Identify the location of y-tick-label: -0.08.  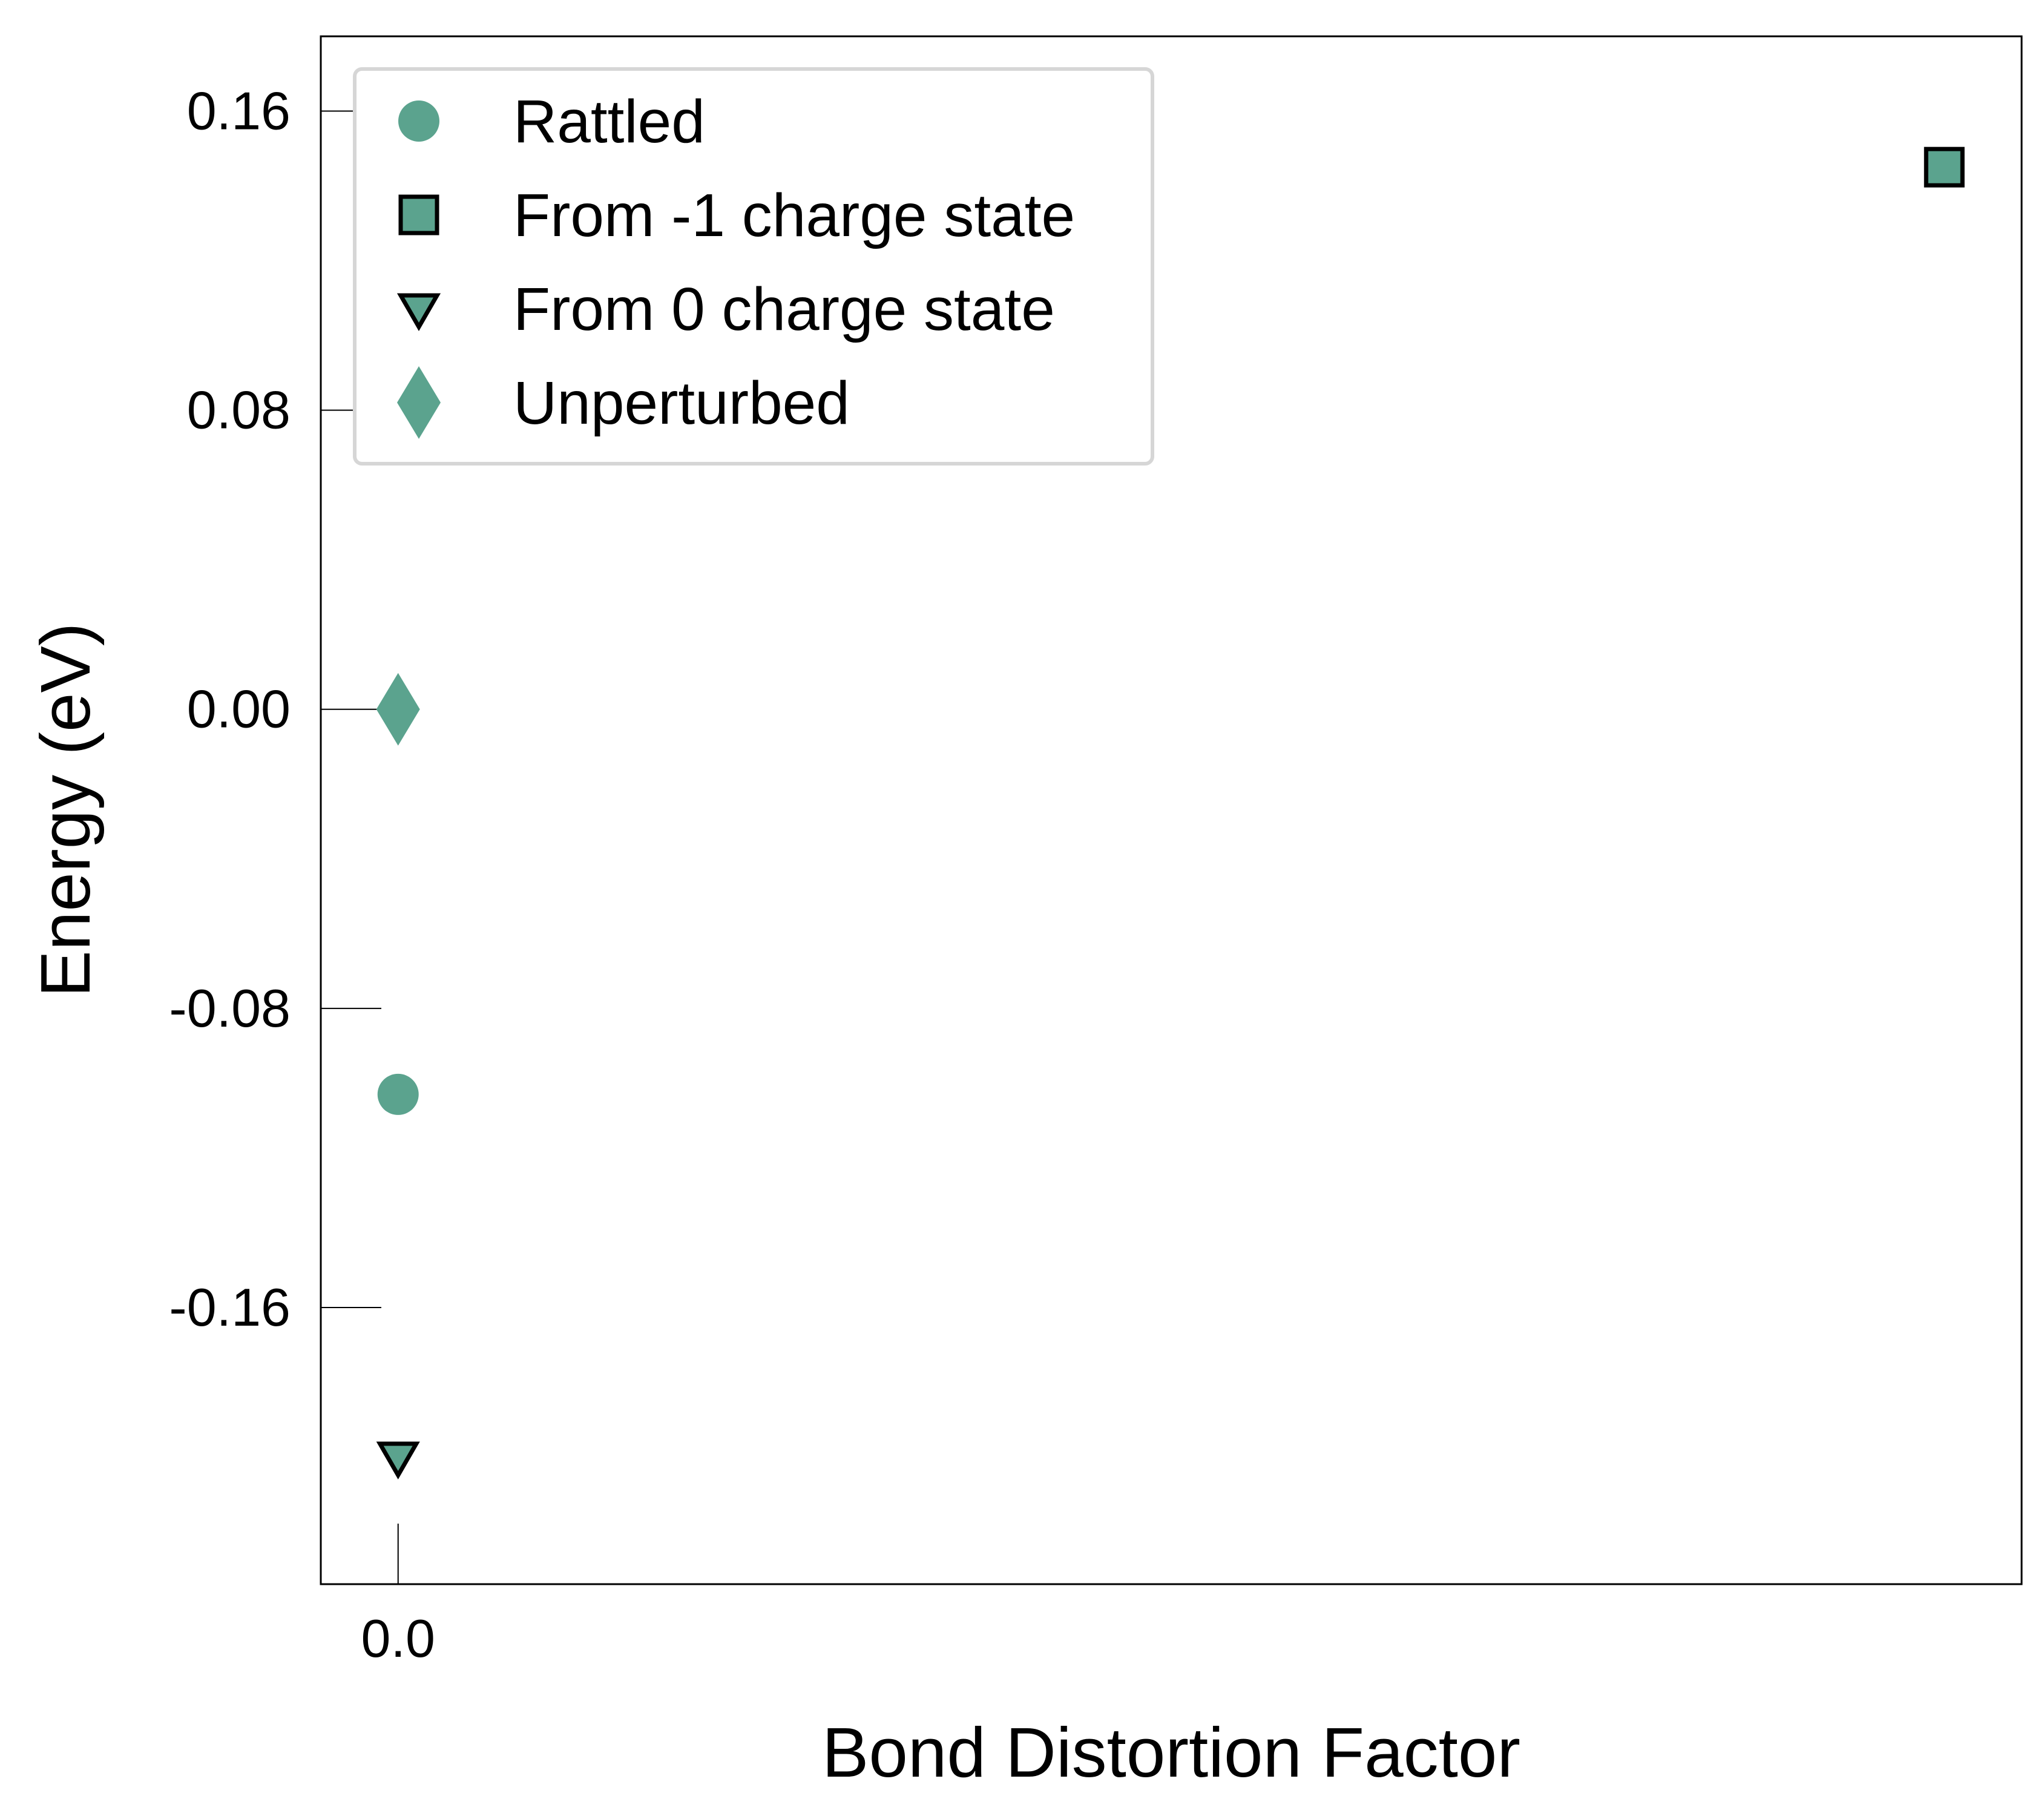
(230, 1008).